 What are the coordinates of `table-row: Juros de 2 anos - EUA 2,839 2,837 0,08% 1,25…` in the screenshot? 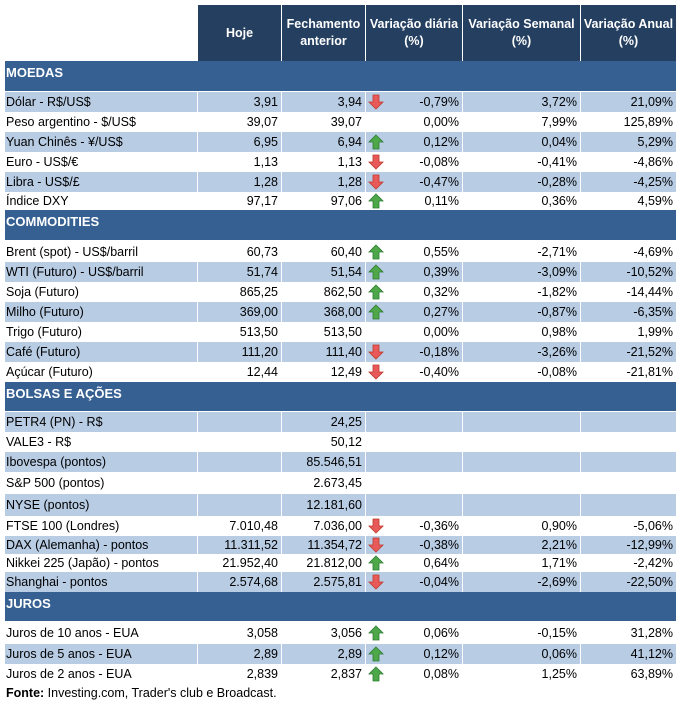 It's located at (340, 674).